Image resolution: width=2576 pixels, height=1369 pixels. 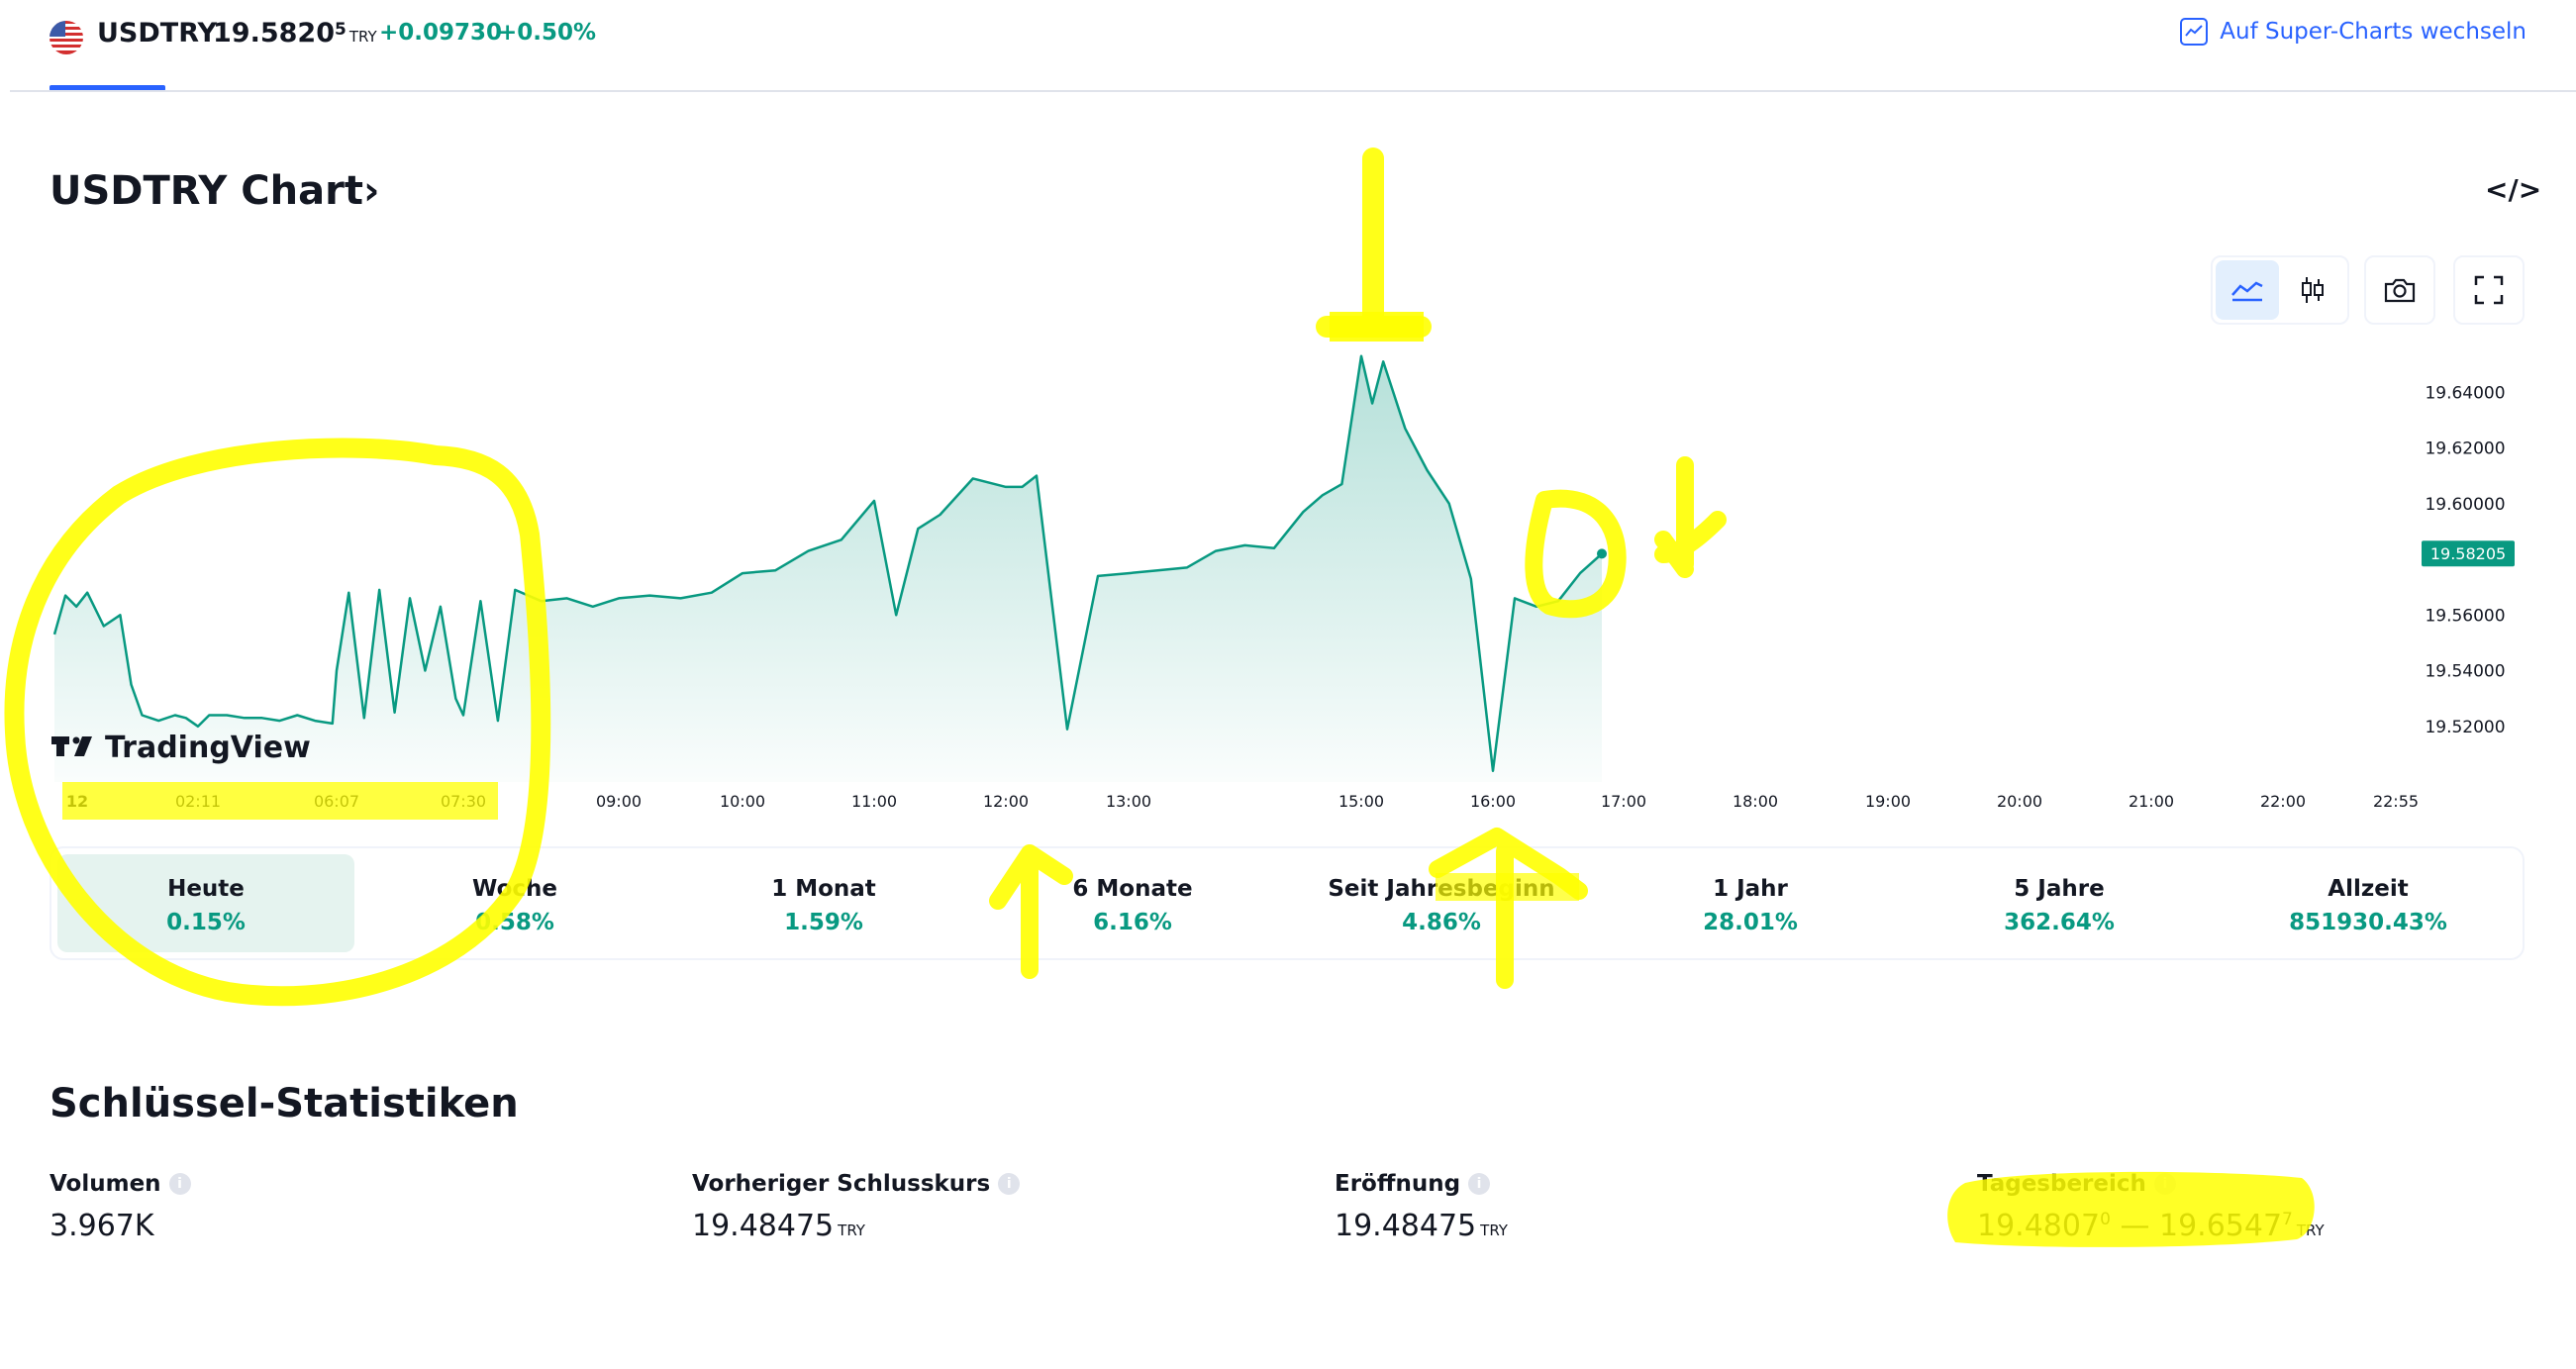 What do you see at coordinates (2465, 672) in the screenshot?
I see `y-tick-label: 19.54000` at bounding box center [2465, 672].